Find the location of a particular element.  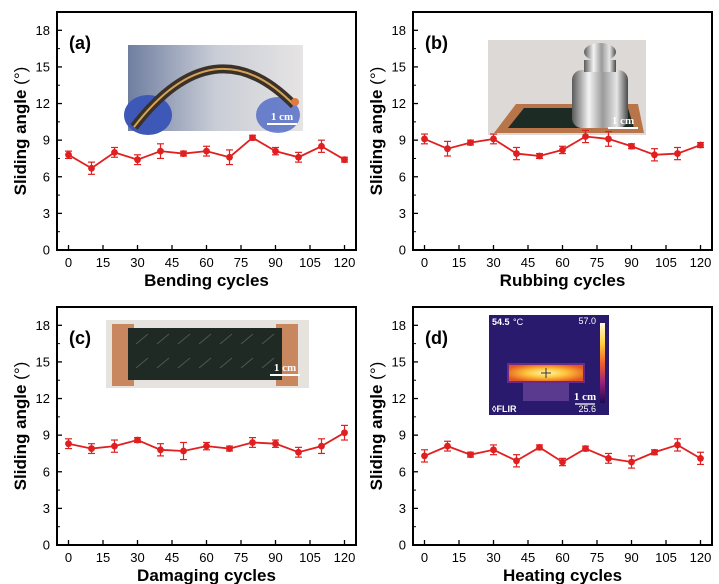

inset-photo: 54.5 °C 57.0 25.6 ◊FLIR 1 cm is located at coordinates (549, 365).